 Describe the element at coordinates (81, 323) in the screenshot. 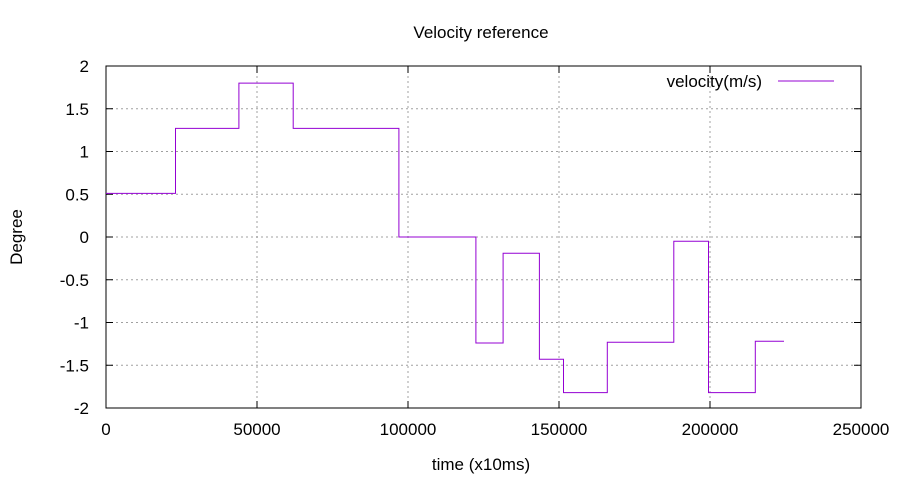

I see `y-tick-label: -1` at that location.